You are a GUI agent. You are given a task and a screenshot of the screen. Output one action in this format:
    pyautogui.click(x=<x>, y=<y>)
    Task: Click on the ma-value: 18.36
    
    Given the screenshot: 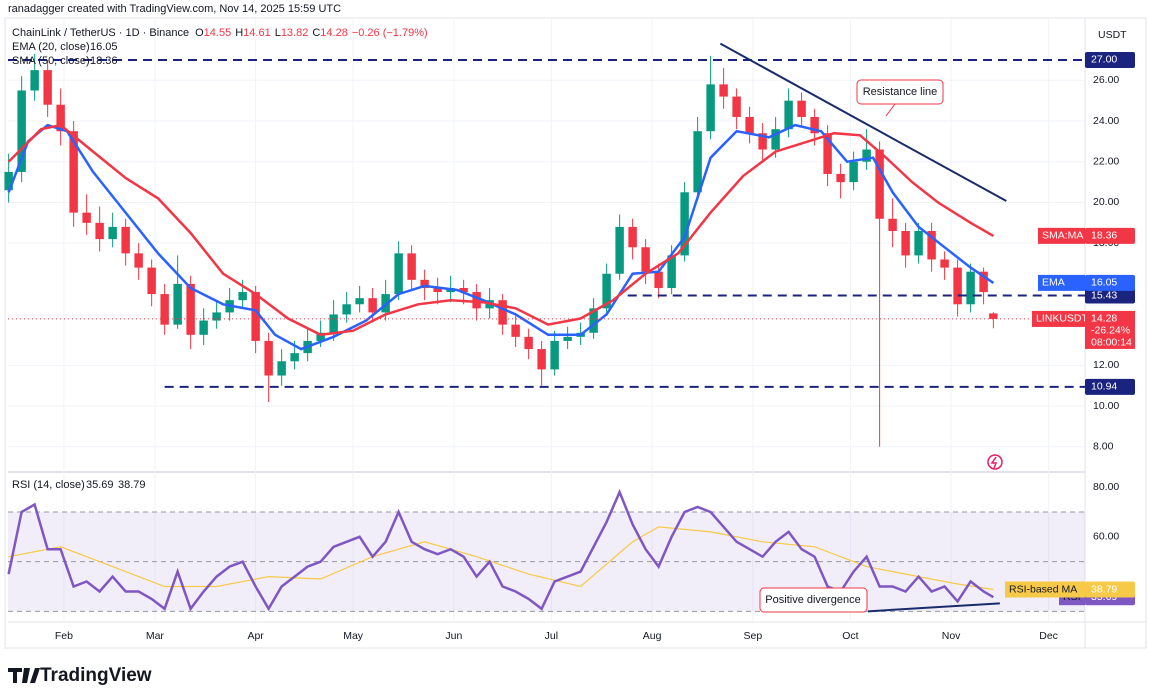 What is the action you would take?
    pyautogui.click(x=1104, y=236)
    